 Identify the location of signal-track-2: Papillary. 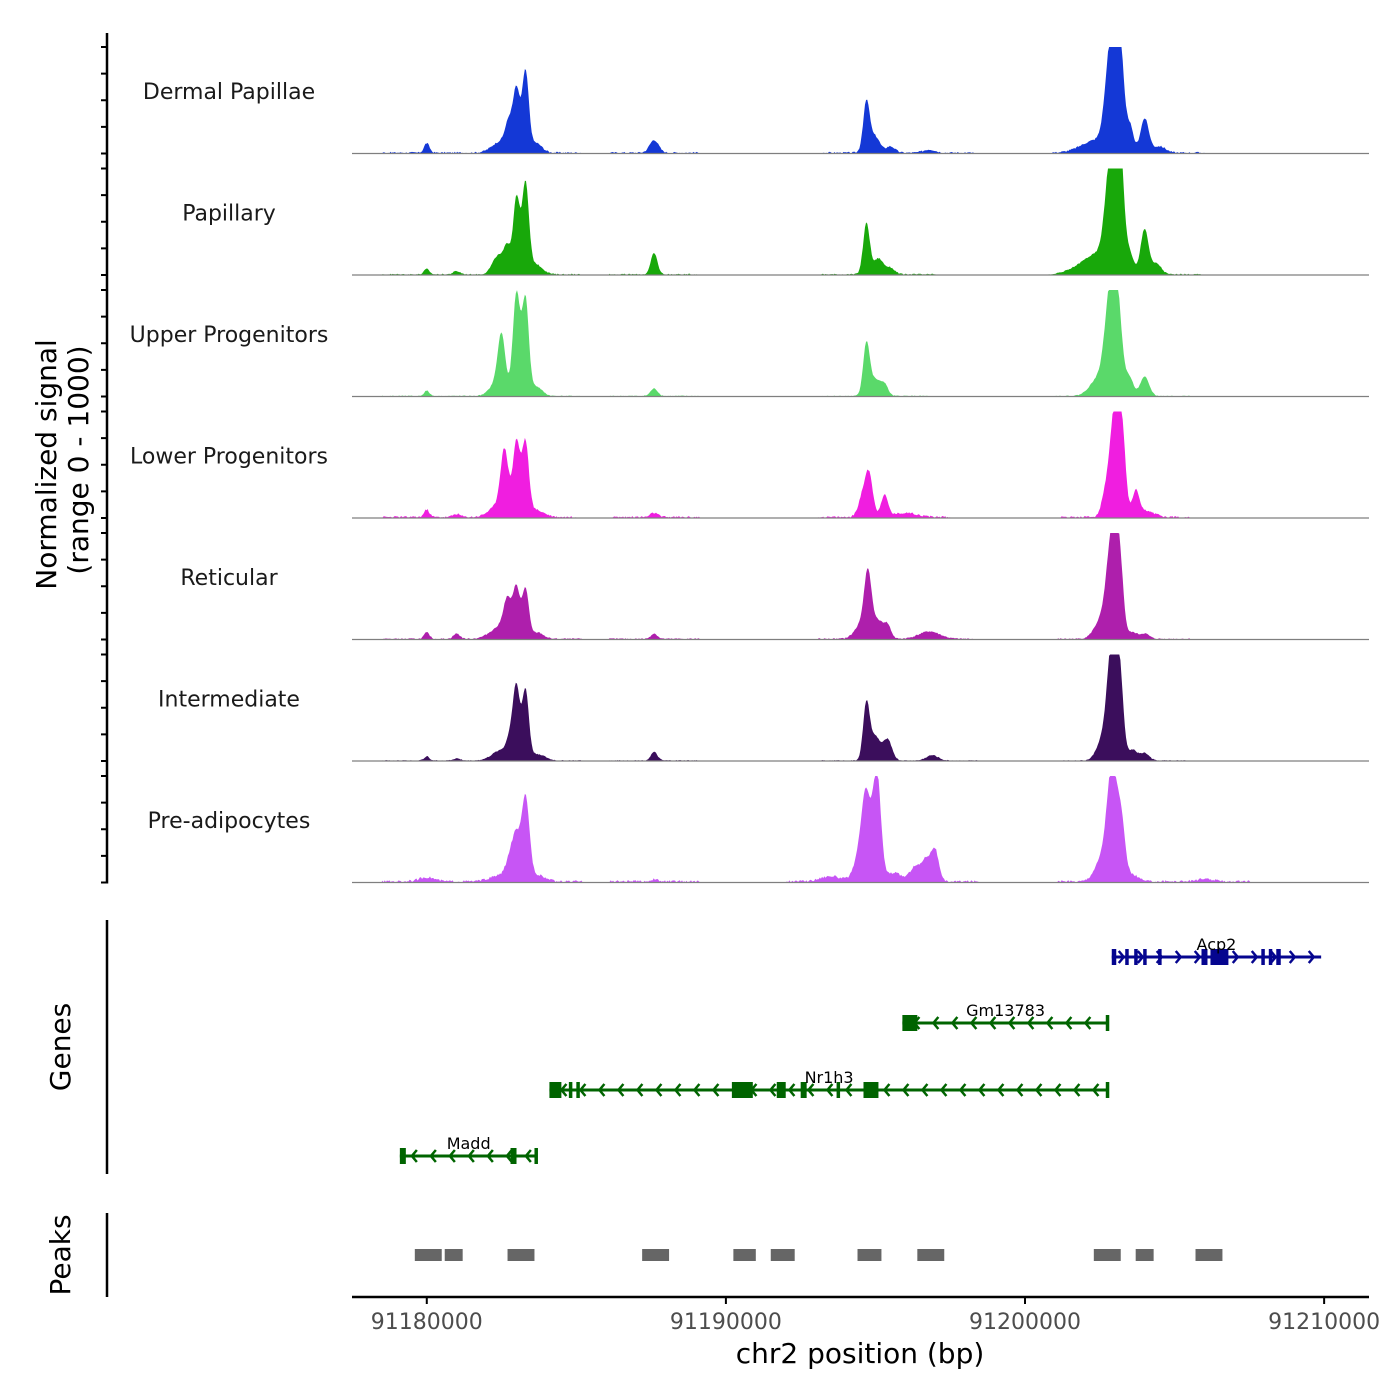
(775, 222).